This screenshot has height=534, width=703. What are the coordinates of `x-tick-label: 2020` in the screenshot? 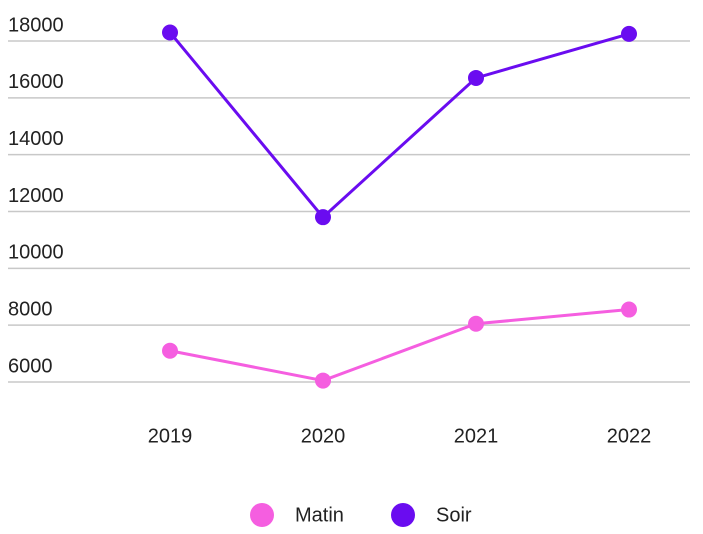 It's located at (323, 436).